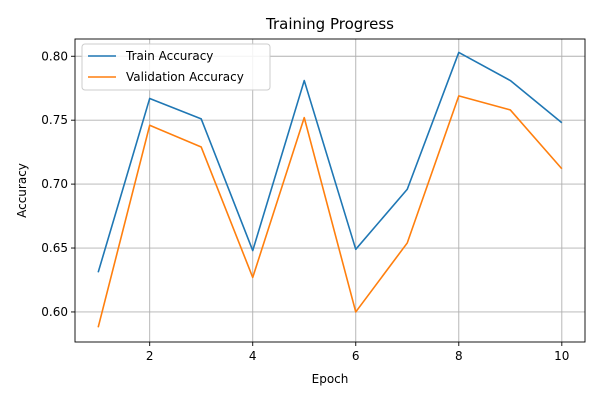  What do you see at coordinates (330, 379) in the screenshot?
I see `x-axis-label: Epoch` at bounding box center [330, 379].